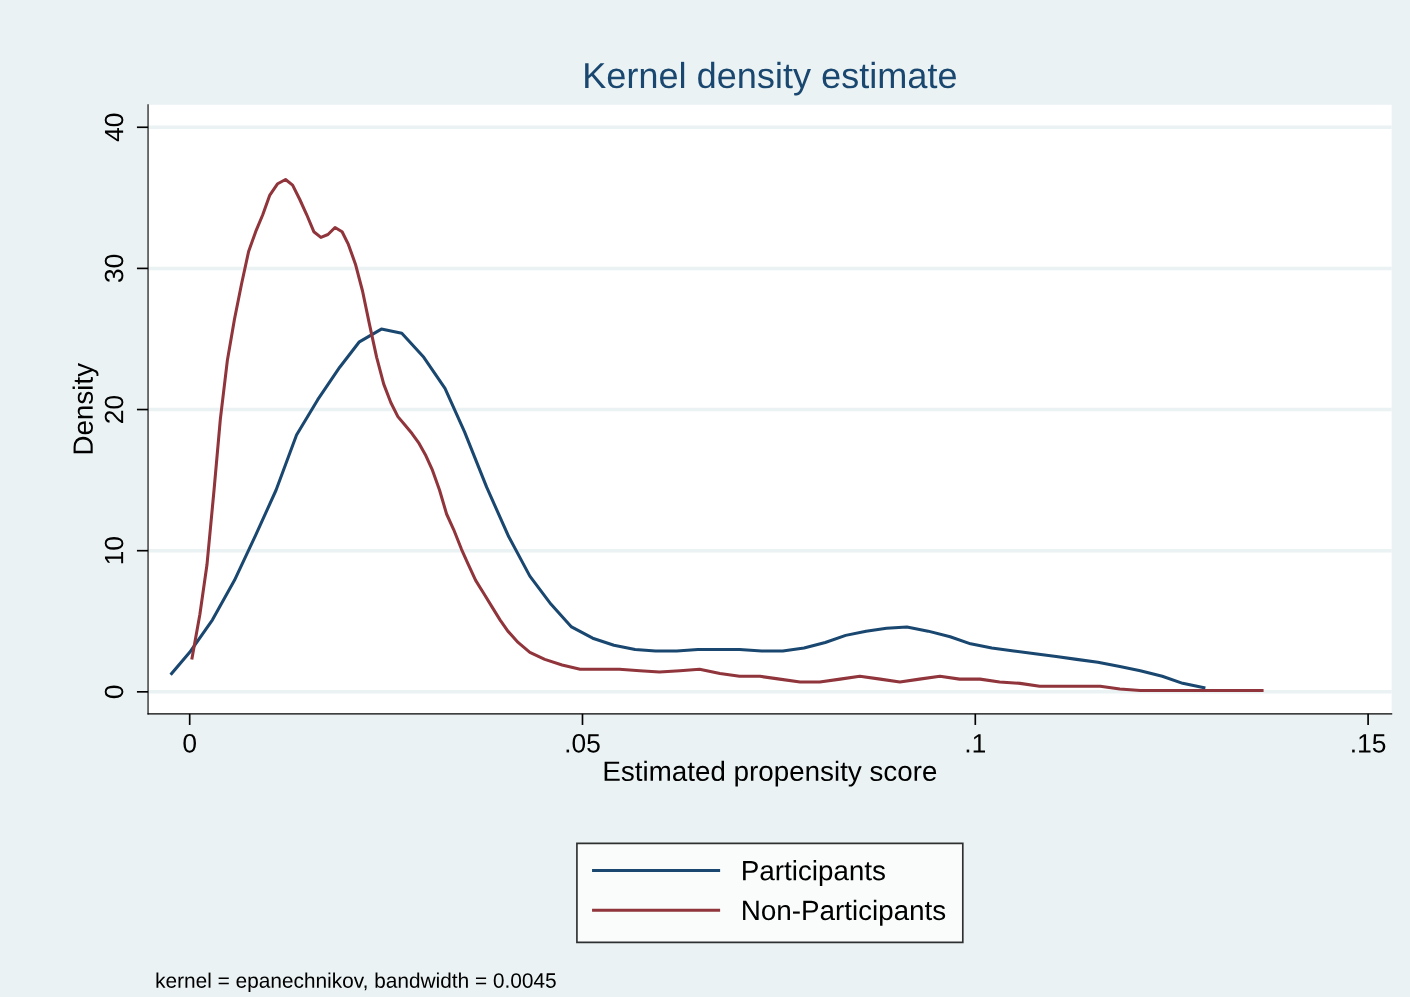  I want to click on y-tick-label: 10, so click(114, 550).